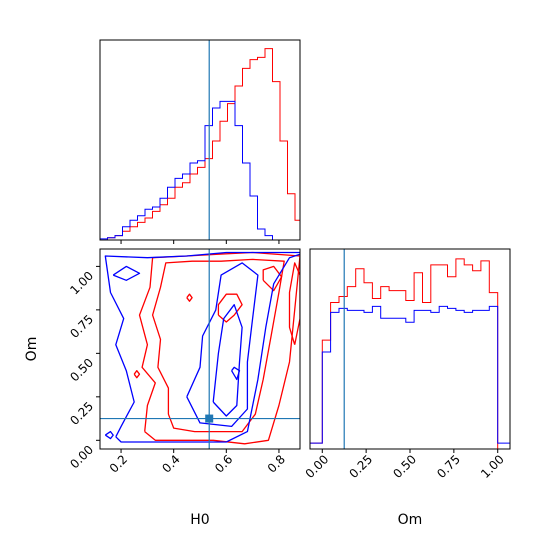 The height and width of the screenshot is (555, 550). Describe the element at coordinates (197, 462) in the screenshot. I see `h0-x-axis-ticks: 0.2 0.4 0.6 0.8` at that location.